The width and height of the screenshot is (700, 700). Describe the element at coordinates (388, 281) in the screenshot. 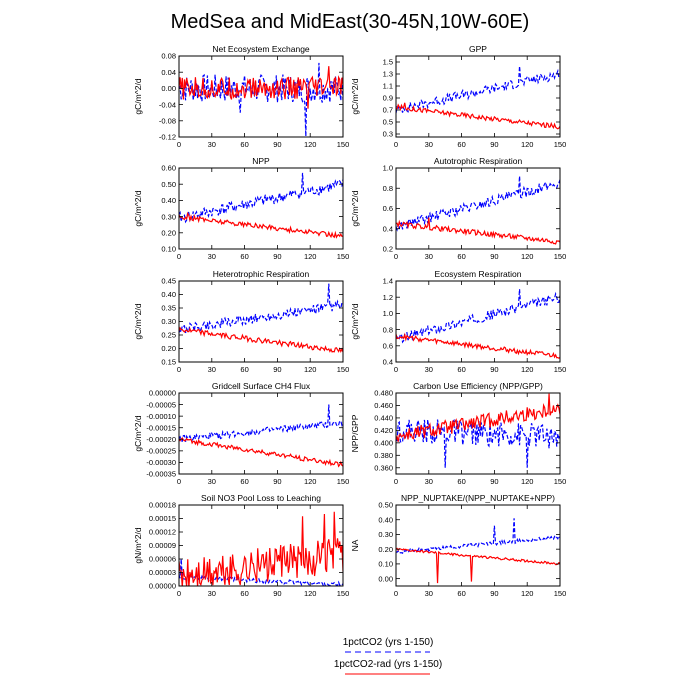

I see `y-tick-label: 1.4` at that location.